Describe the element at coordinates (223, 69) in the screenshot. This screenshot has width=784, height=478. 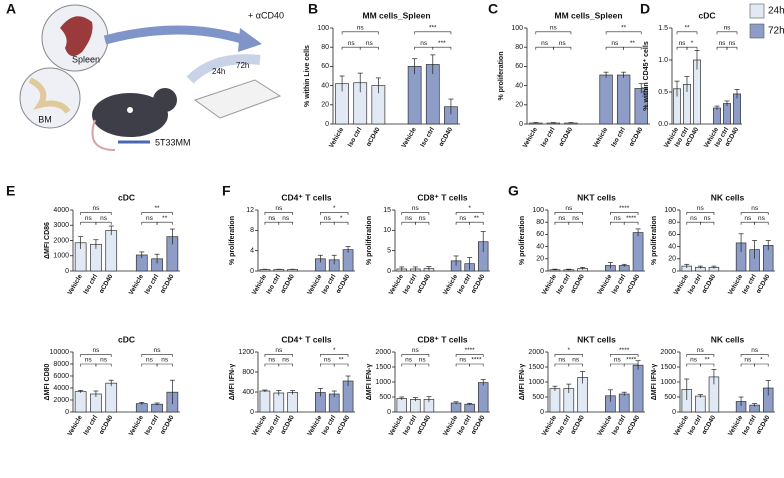
I see `time-arrow` at that location.